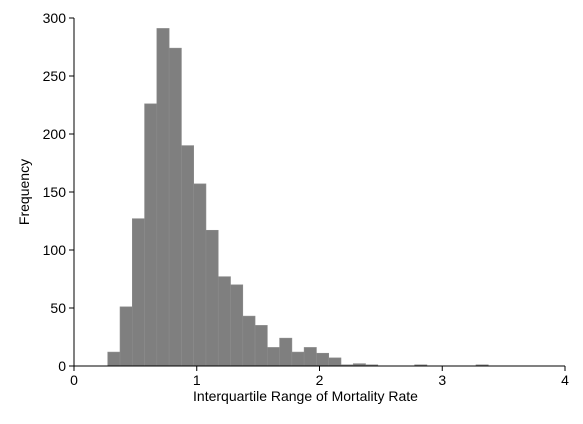  I want to click on y-axis-ticks: 0 50 100 150 200 250 300, so click(58, 192).